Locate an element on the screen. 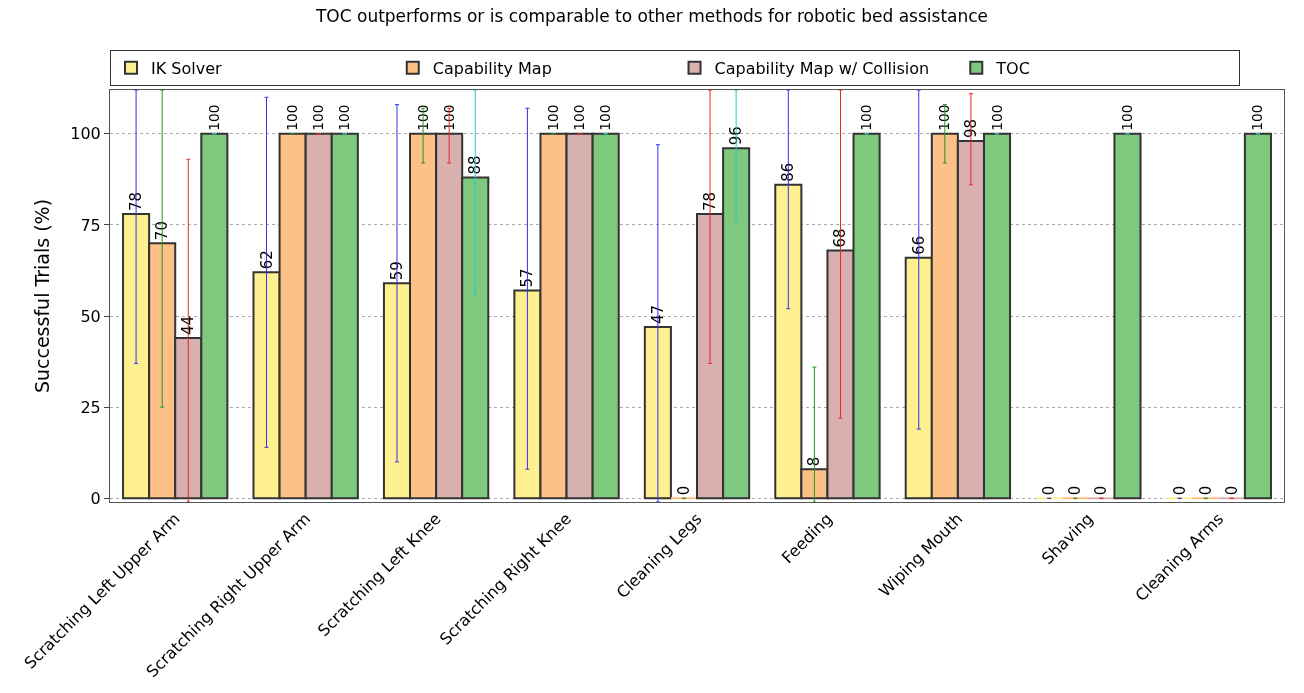 Image resolution: width=1304 pixels, height=693 pixels. data-label: 86 is located at coordinates (788, 172).